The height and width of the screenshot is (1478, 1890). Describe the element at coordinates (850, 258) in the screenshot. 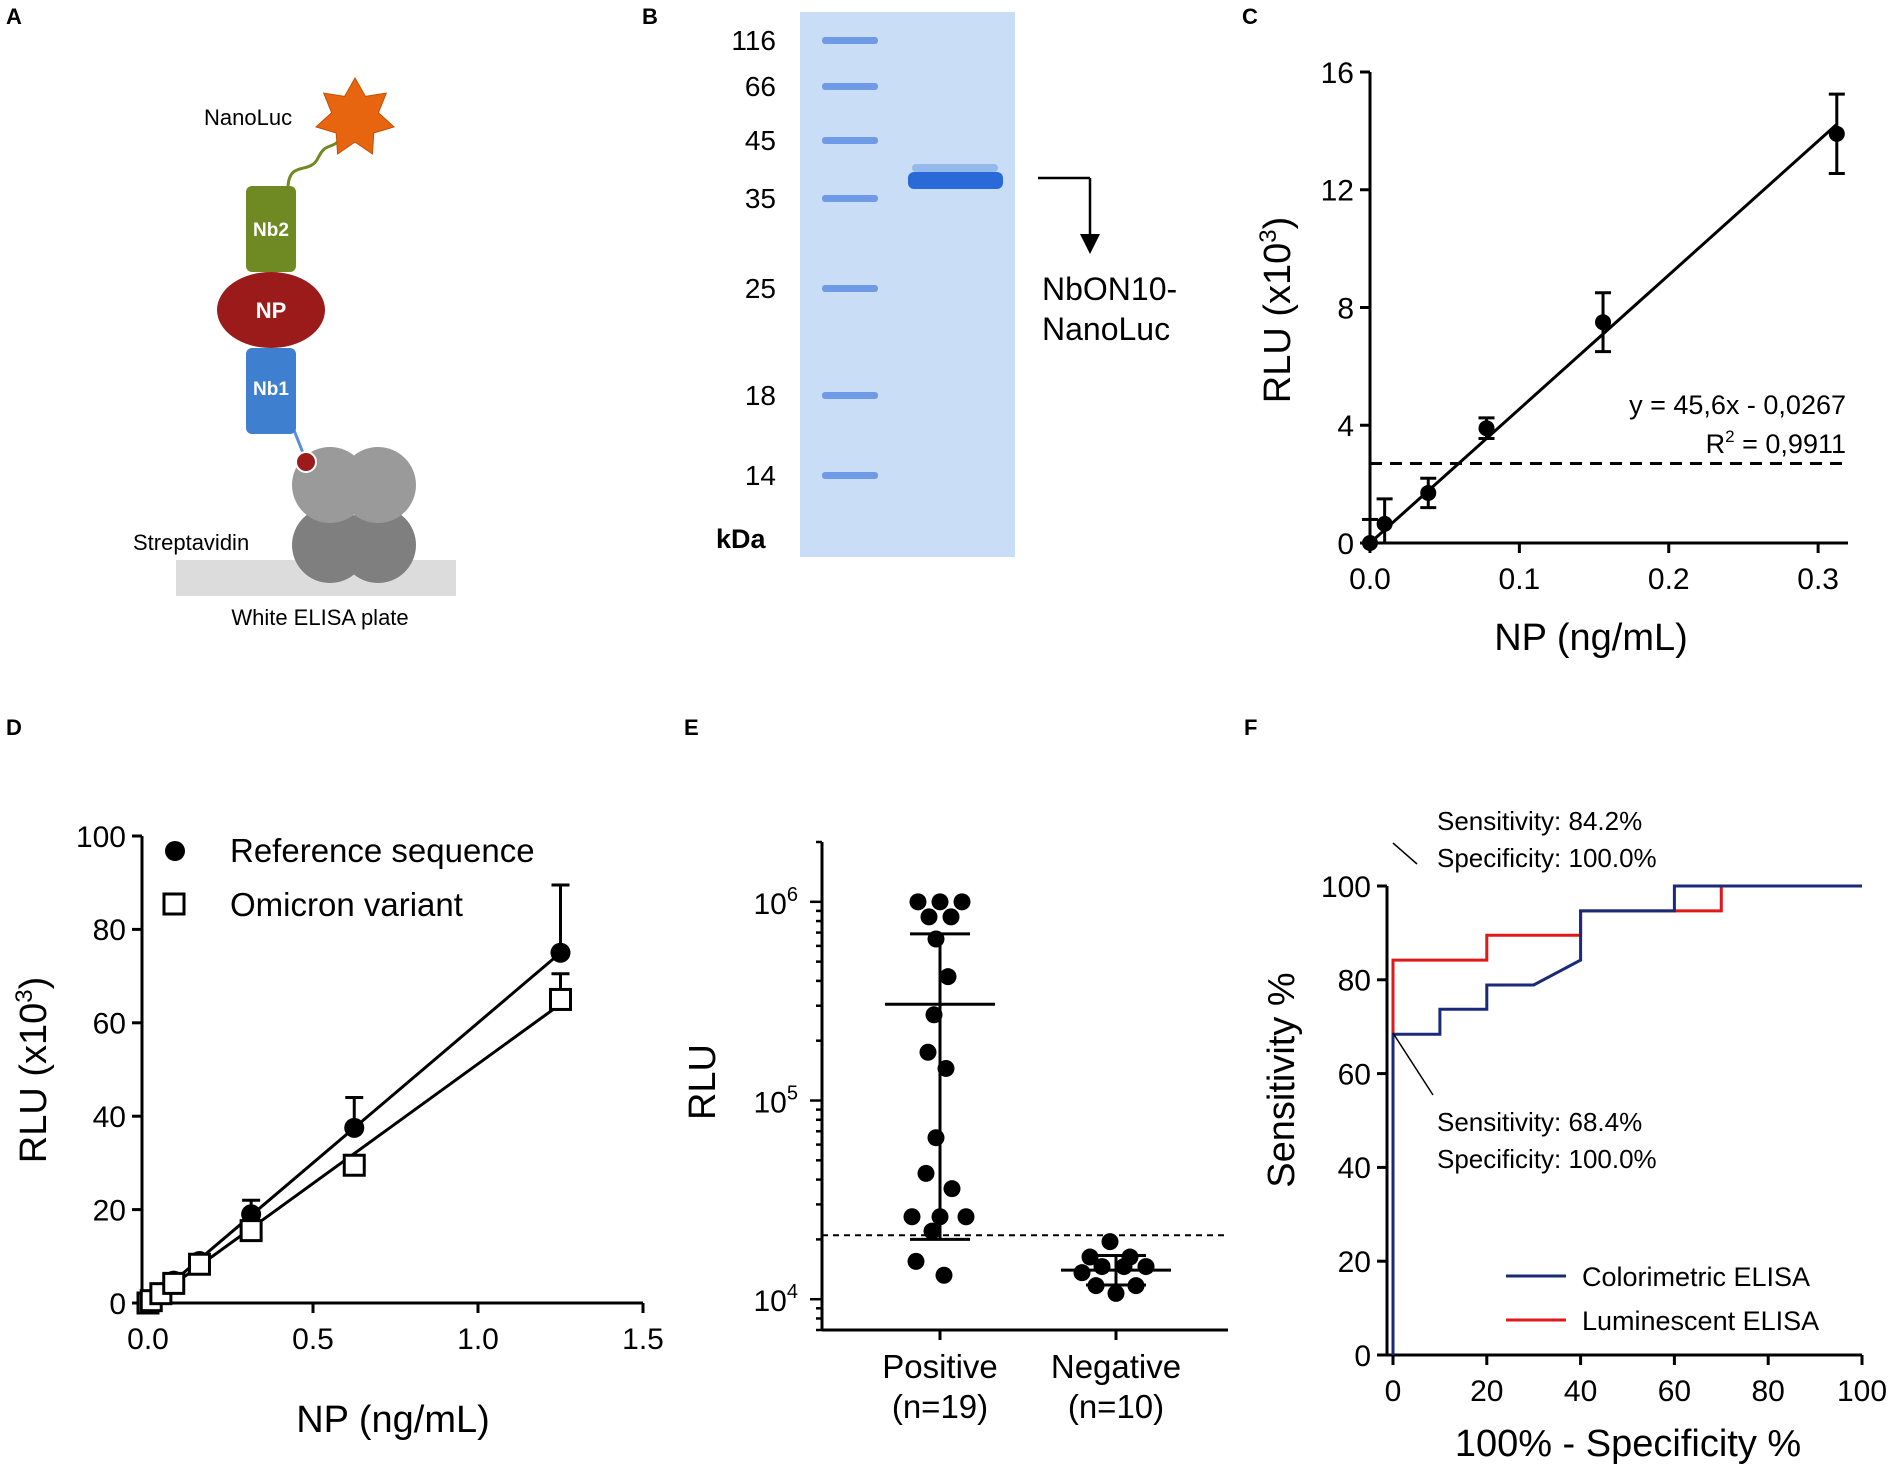

I see `gel-ladder` at that location.